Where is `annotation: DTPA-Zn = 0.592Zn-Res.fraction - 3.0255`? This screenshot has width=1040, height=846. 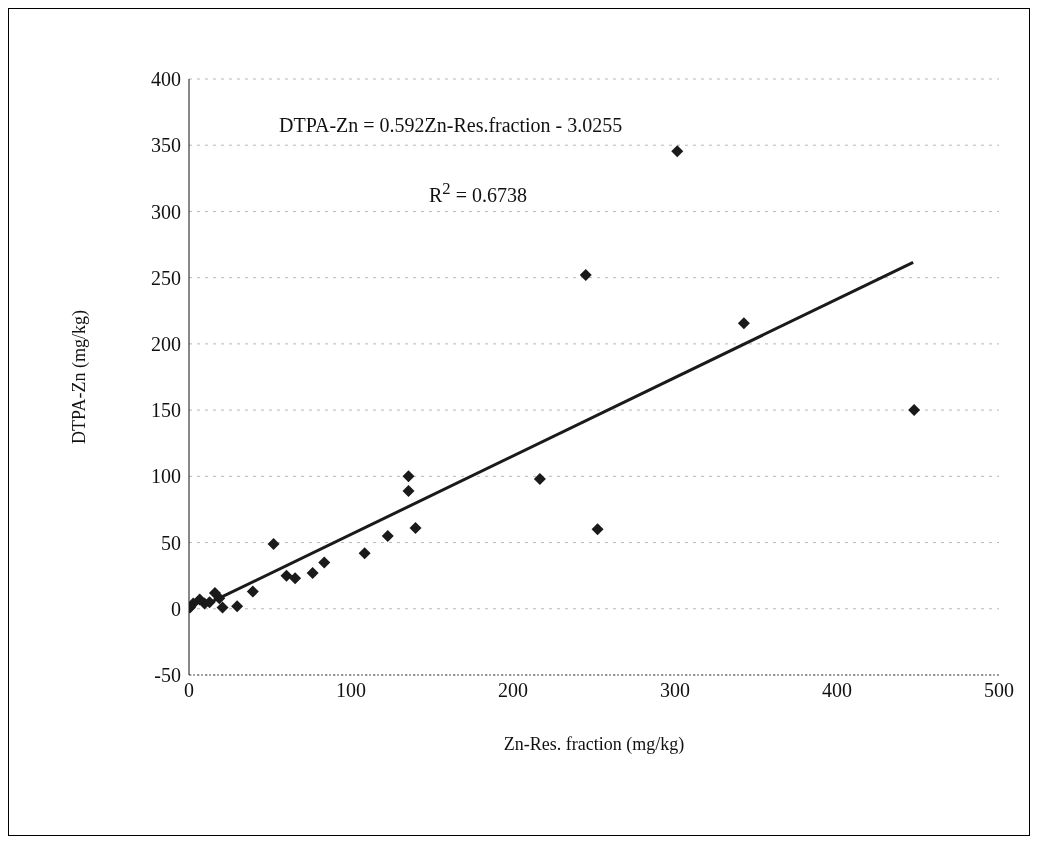 annotation: DTPA-Zn = 0.592Zn-Res.fraction - 3.0255 is located at coordinates (451, 125).